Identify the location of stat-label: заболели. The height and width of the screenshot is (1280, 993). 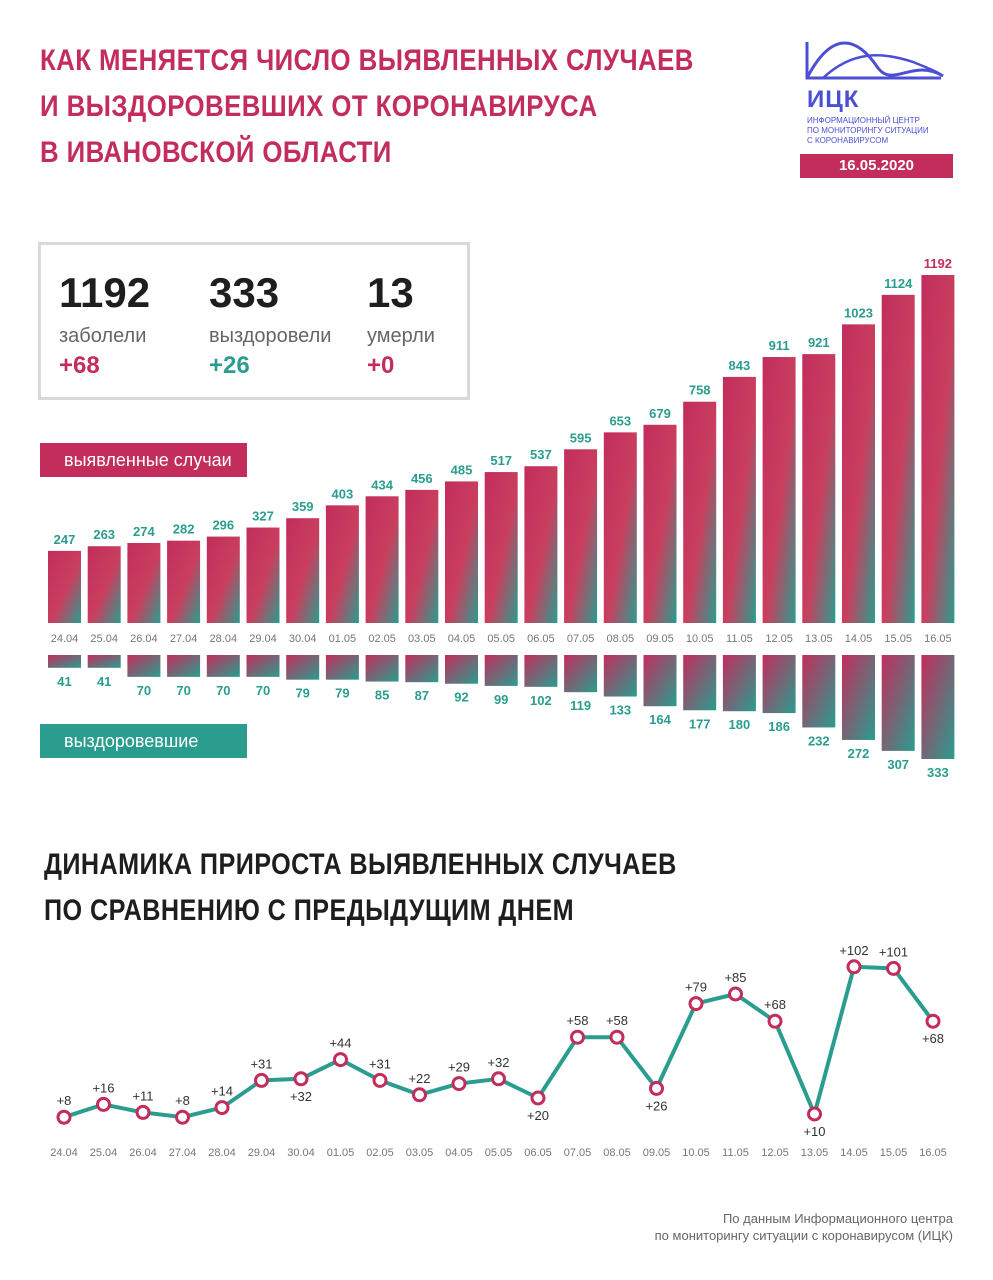
(103, 336).